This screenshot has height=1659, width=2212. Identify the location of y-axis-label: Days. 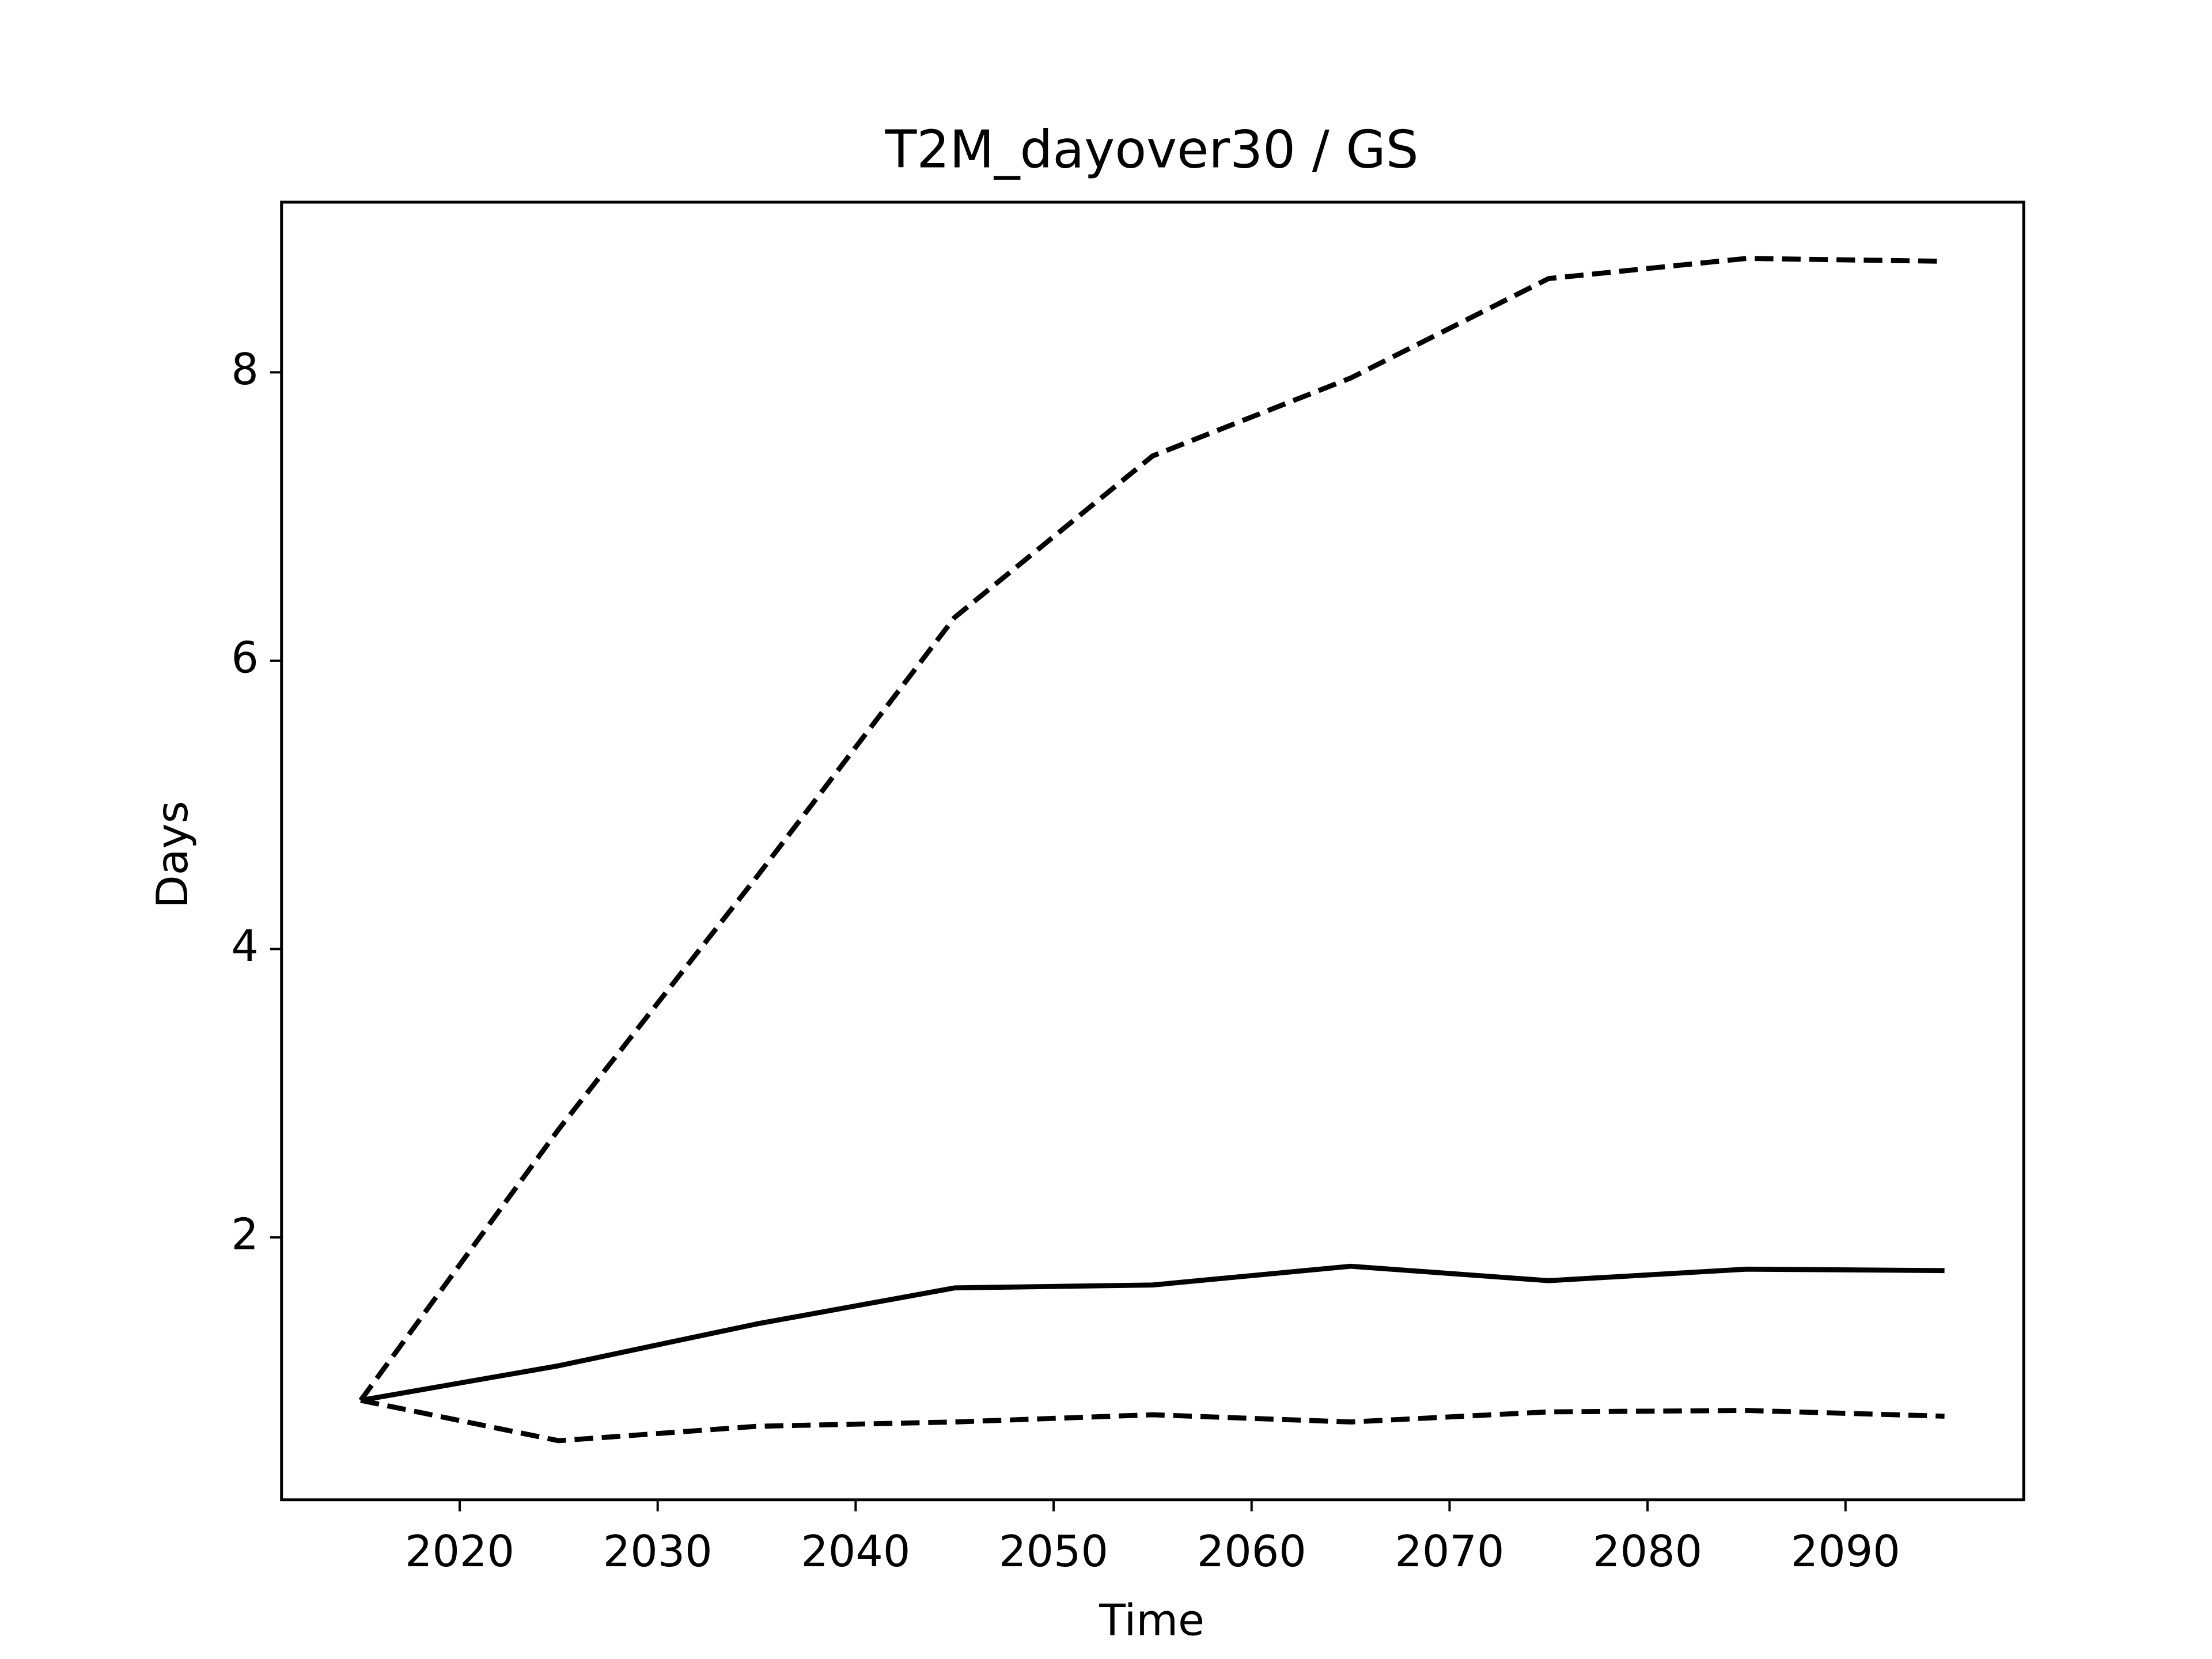
(172, 854).